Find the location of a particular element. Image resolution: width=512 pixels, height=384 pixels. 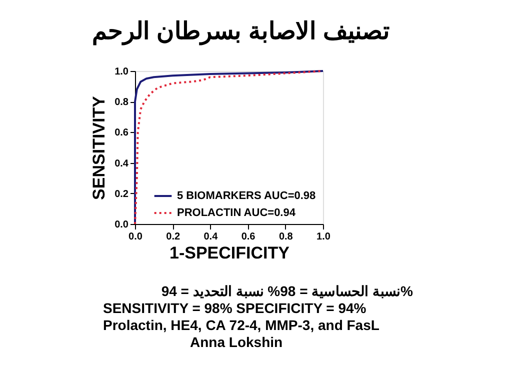

y-tick-label: 0.8 is located at coordinates (121, 102).